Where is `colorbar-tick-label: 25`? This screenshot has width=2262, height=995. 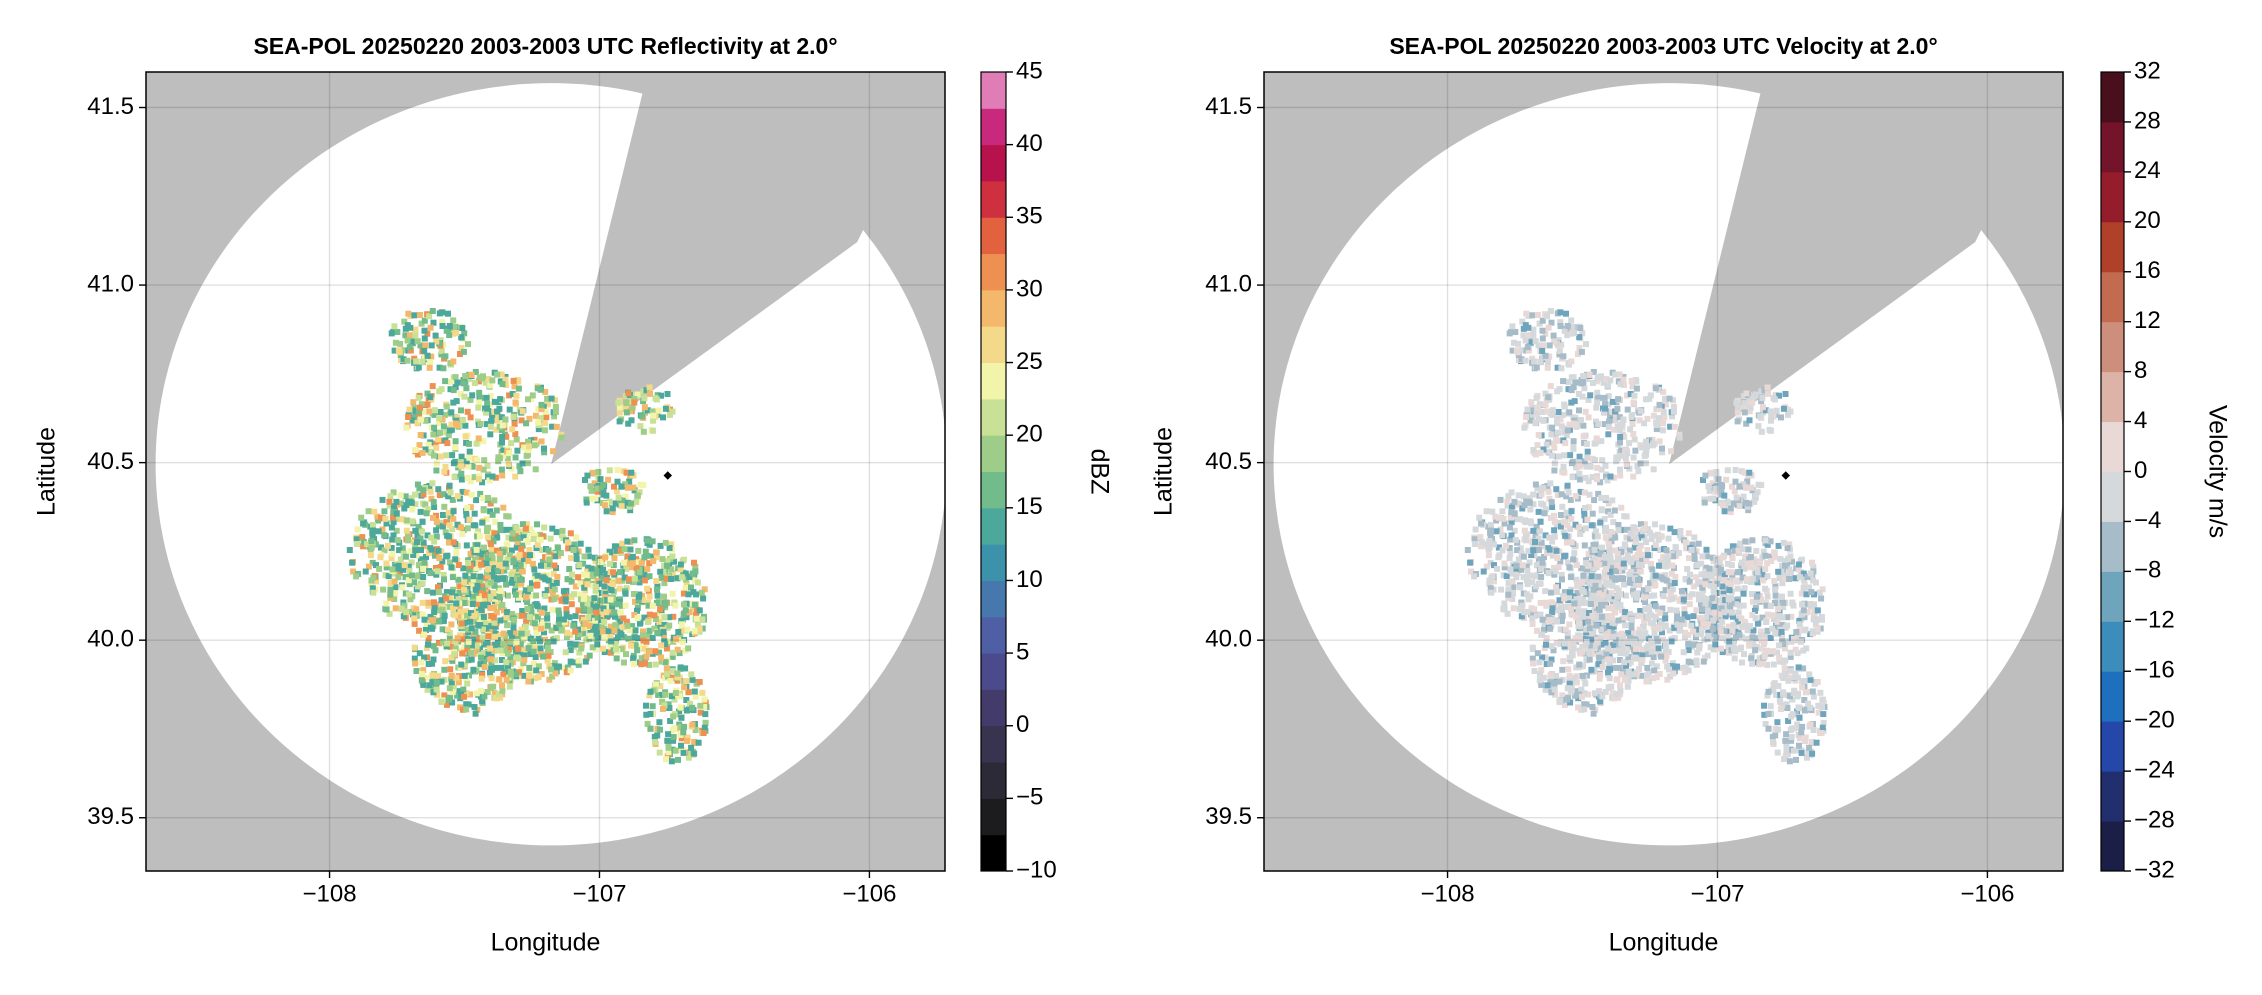
colorbar-tick-label: 25 is located at coordinates (1029, 361).